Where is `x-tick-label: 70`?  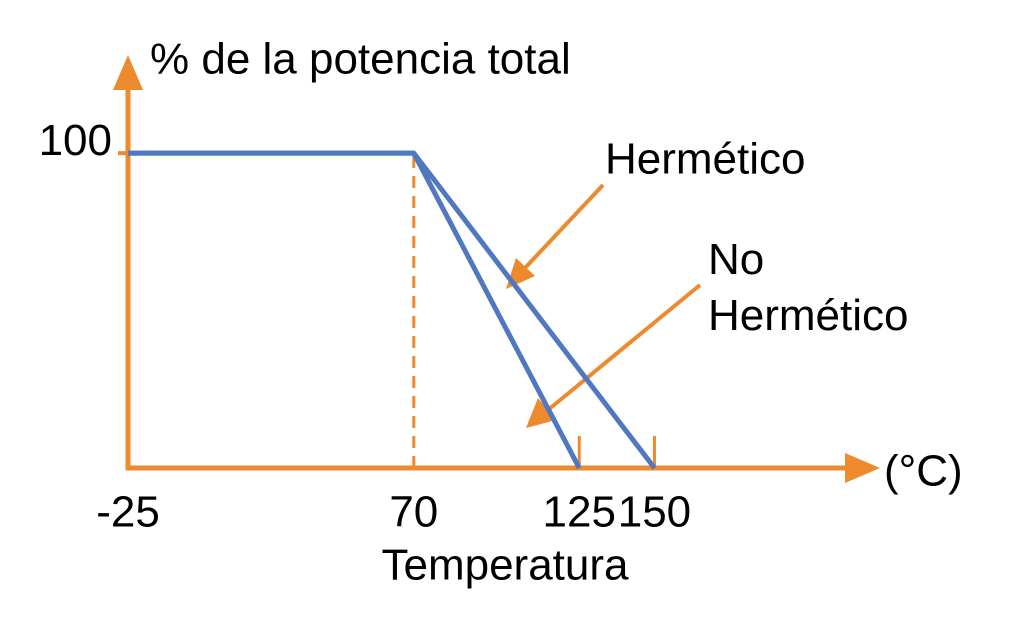
x-tick-label: 70 is located at coordinates (413, 512).